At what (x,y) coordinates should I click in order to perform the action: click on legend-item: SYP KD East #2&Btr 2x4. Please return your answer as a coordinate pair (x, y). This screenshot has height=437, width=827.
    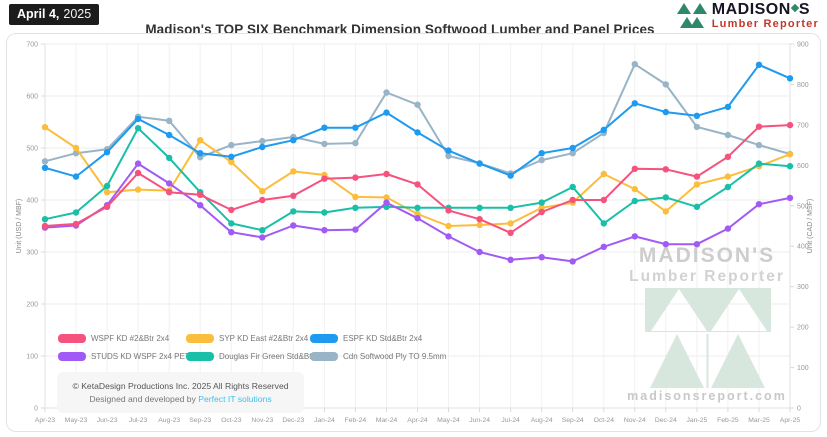
    Looking at the image, I should click on (248, 338).